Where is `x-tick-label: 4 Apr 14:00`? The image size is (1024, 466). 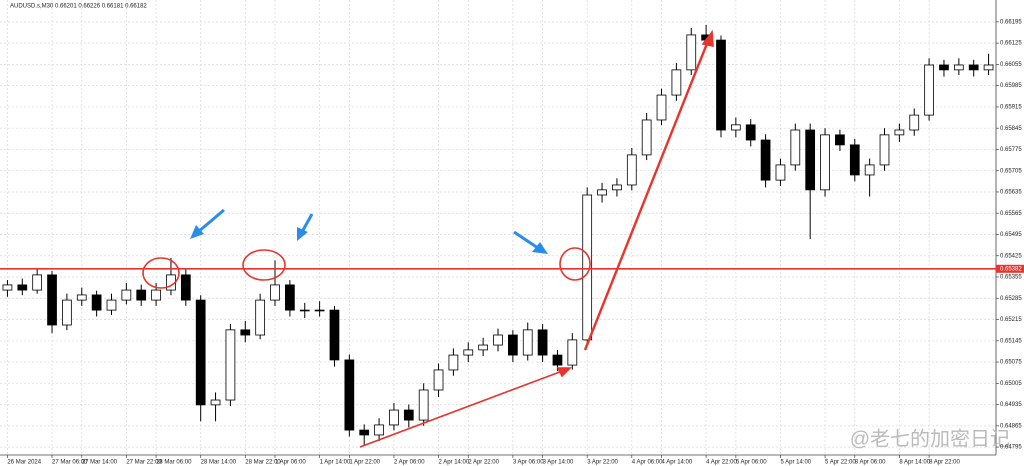
x-tick-label: 4 Apr 14:00 is located at coordinates (677, 463).